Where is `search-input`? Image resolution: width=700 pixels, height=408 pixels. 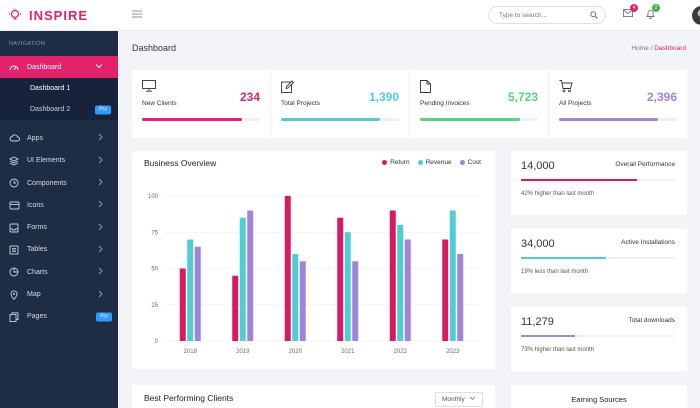
search-input is located at coordinates (542, 15).